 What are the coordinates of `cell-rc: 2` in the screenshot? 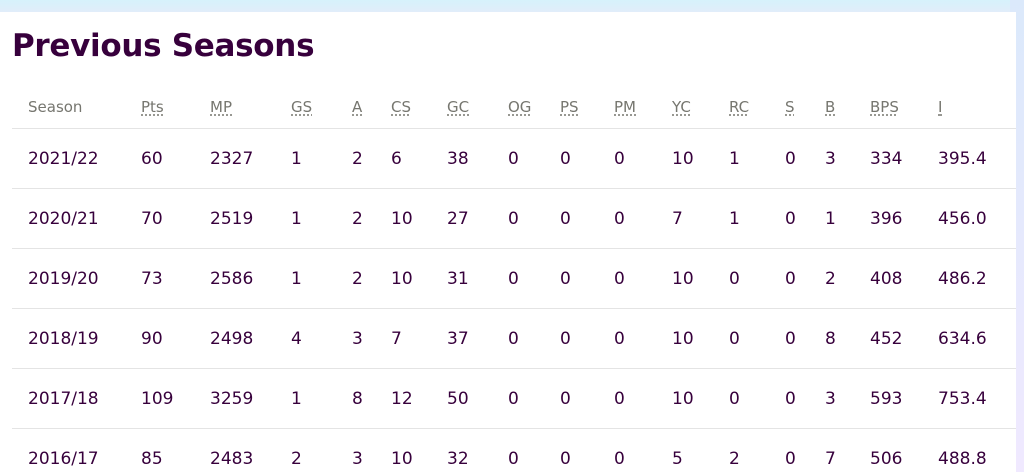 It's located at (734, 458).